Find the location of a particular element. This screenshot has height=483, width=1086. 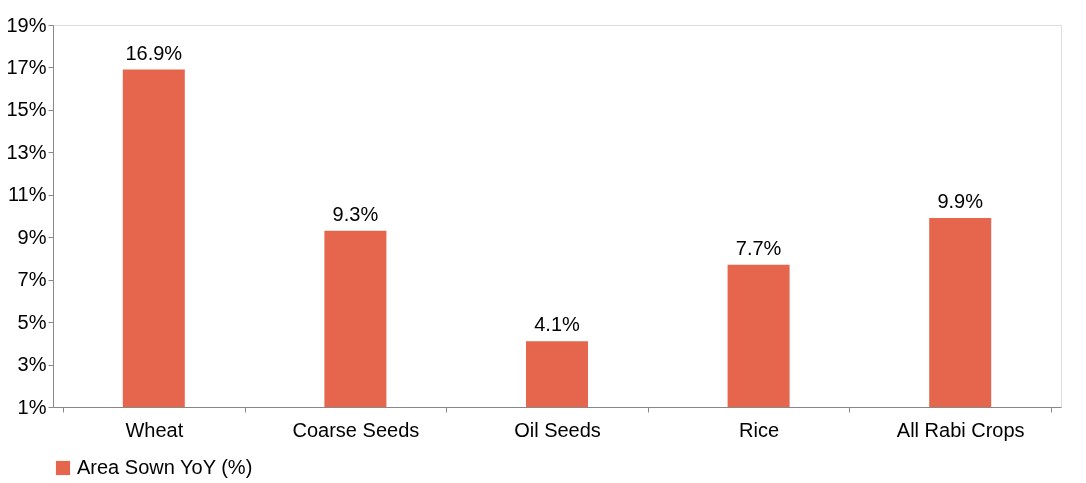

x-tick-label: Rice is located at coordinates (759, 429).